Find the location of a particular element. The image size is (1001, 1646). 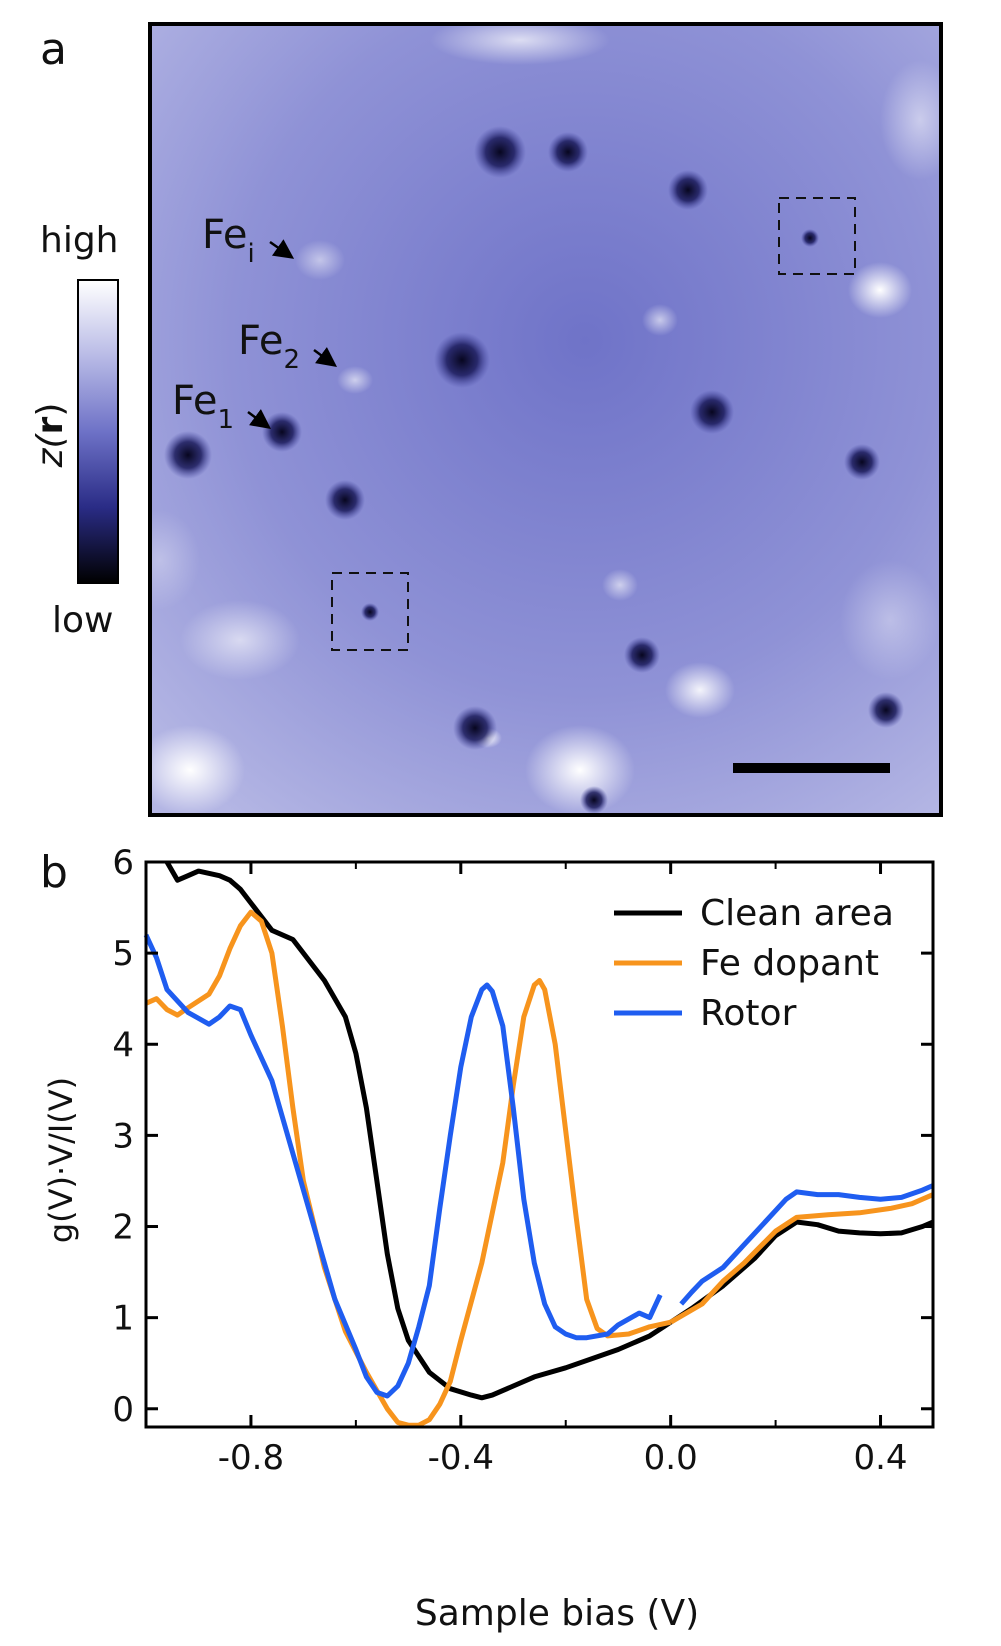

x-tick-label: -0.4 is located at coordinates (461, 1458).